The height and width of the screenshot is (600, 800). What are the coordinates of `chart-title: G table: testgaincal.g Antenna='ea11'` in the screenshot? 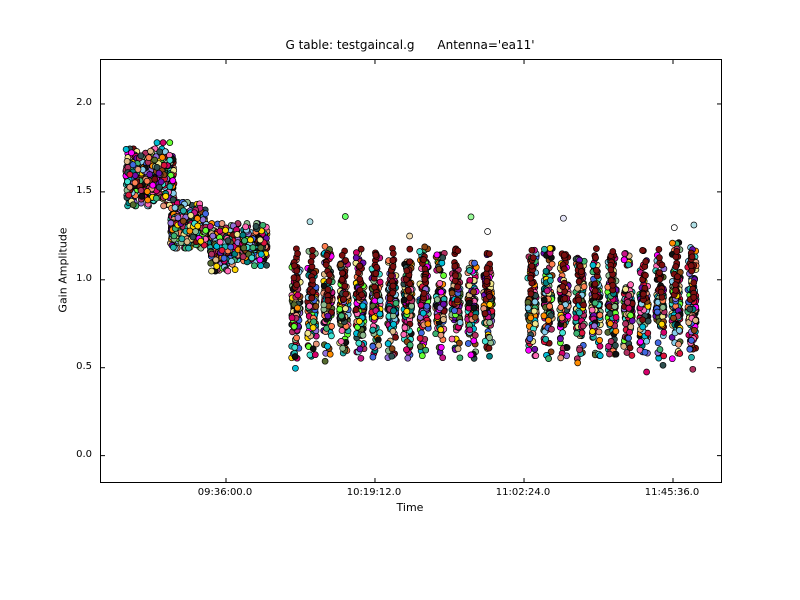 It's located at (410, 45).